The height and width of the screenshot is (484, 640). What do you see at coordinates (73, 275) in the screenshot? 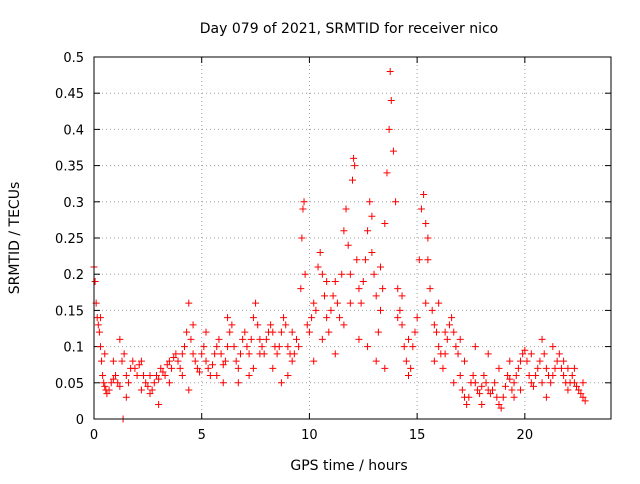
I see `y-tick-label: 0.2` at bounding box center [73, 275].